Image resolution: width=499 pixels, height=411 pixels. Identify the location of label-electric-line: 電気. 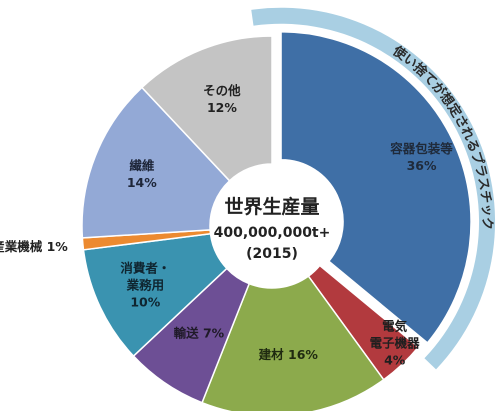
(395, 325).